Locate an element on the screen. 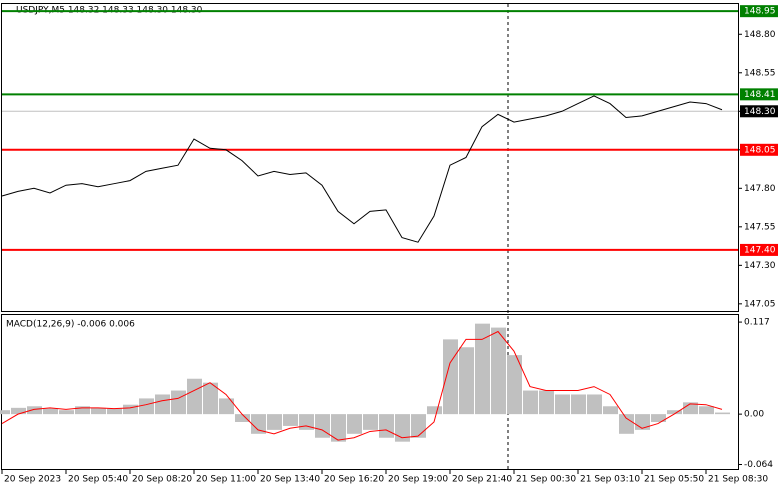  x-tick-label: 20 Sep 11:00 is located at coordinates (226, 480).